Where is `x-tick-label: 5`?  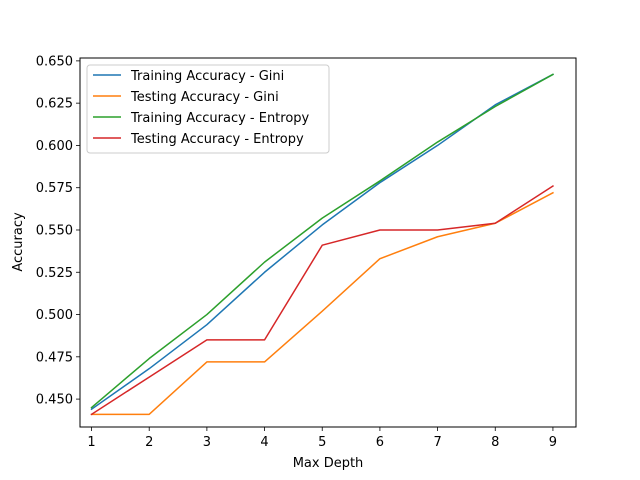
x-tick-label: 5 is located at coordinates (322, 442).